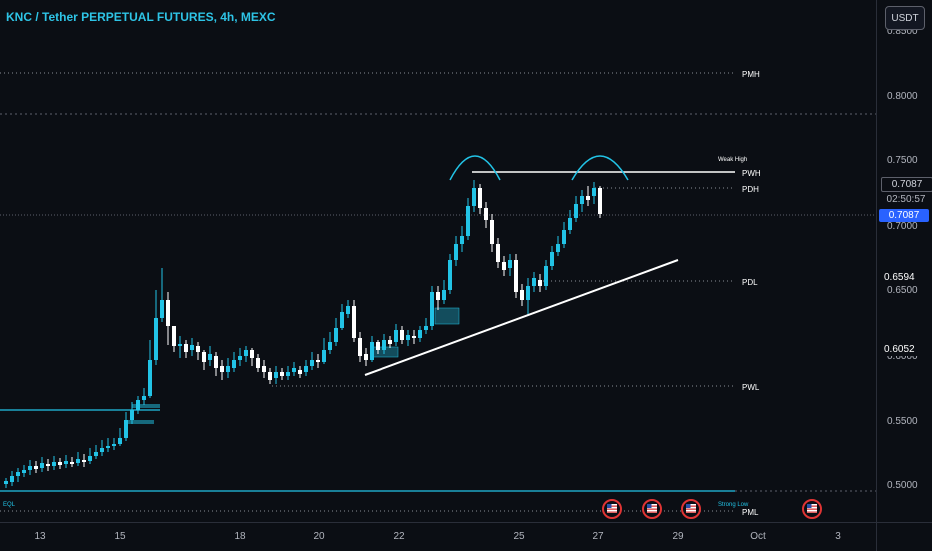 This screenshot has width=932, height=551. Describe the element at coordinates (751, 173) in the screenshot. I see `pwh-label: PWH` at that location.